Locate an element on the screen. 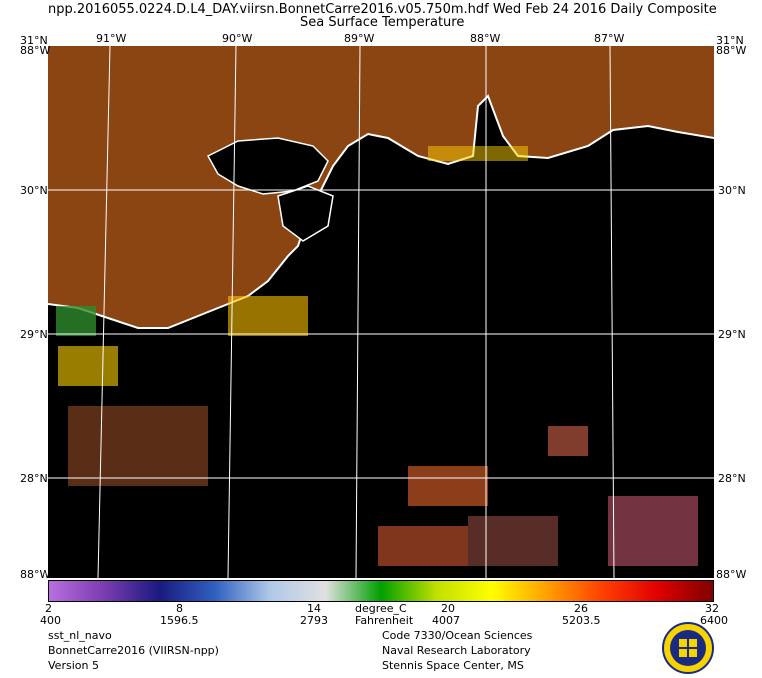  footer-code: Code 7330/Ocean Sciences is located at coordinates (457, 635).